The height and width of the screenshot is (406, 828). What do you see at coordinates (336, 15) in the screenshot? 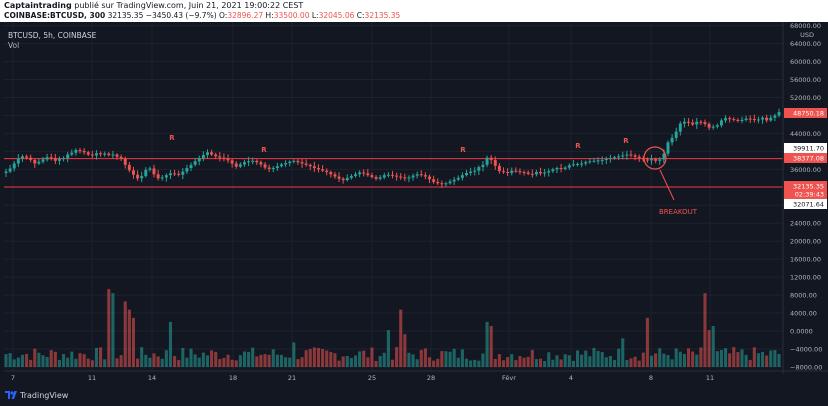
I see `low-value: 32045.06` at bounding box center [336, 15].